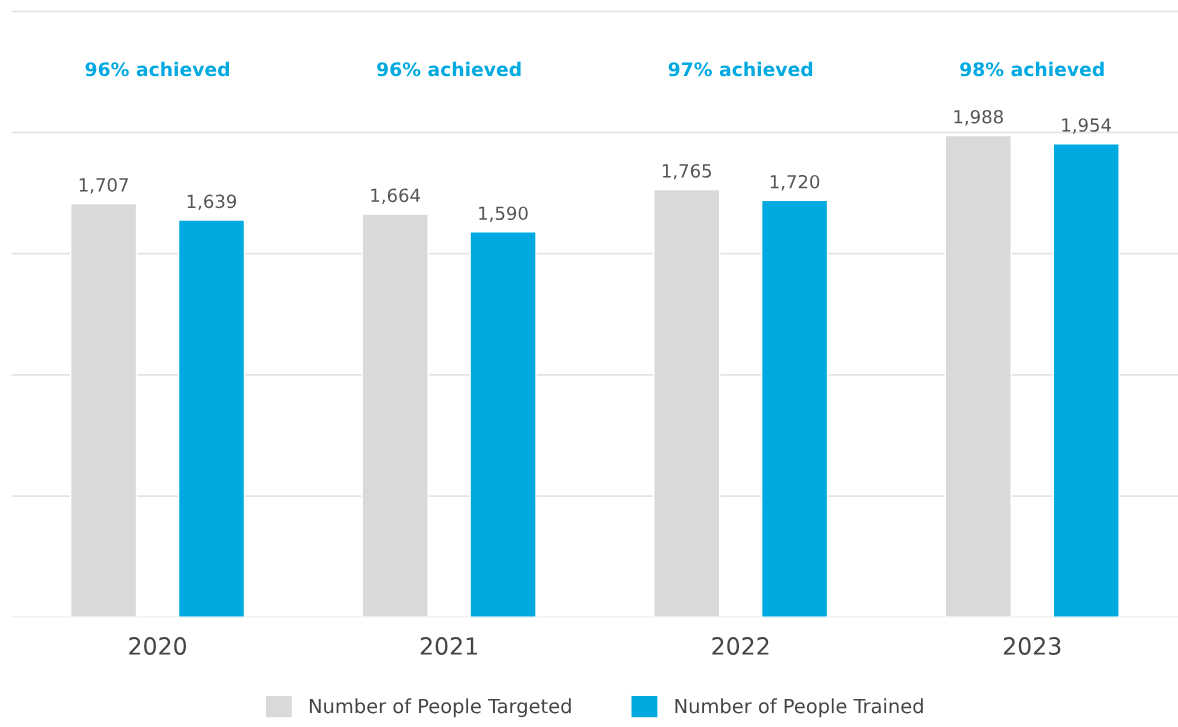  I want to click on x-tick-label: 2020, so click(158, 646).